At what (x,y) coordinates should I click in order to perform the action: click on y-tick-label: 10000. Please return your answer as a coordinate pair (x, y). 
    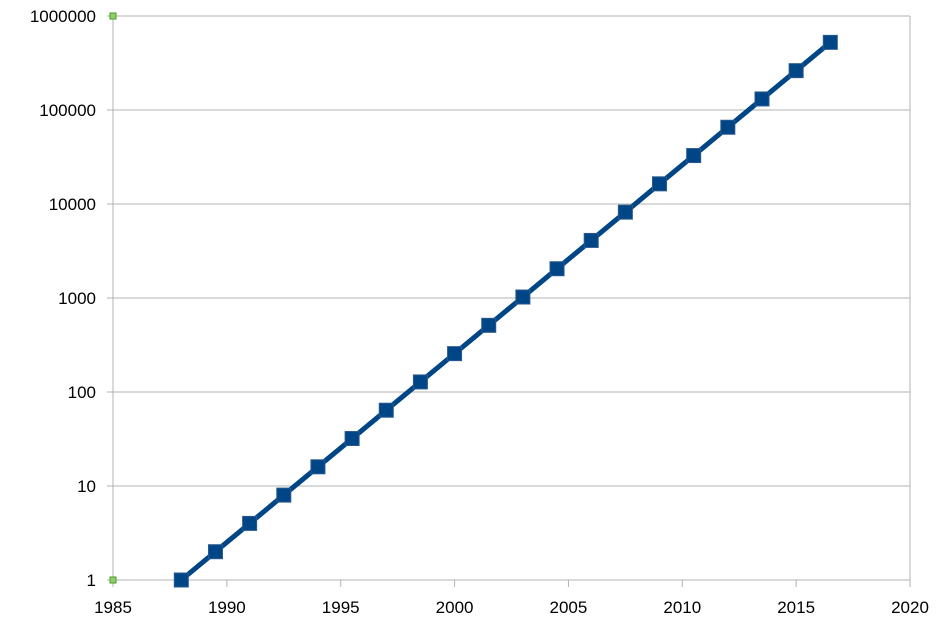
    Looking at the image, I should click on (72, 204).